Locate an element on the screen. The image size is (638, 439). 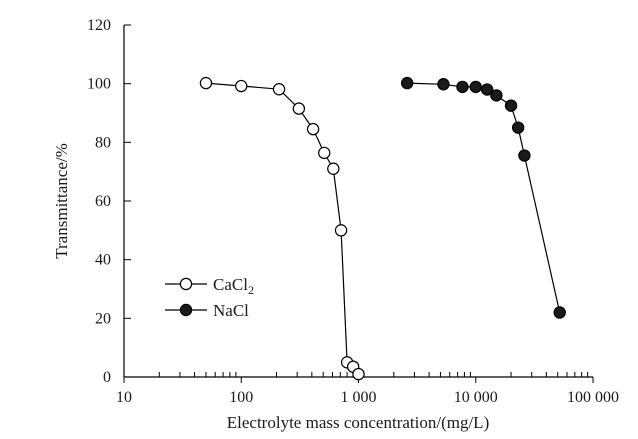
x-tick-label: 10 000 is located at coordinates (476, 397).